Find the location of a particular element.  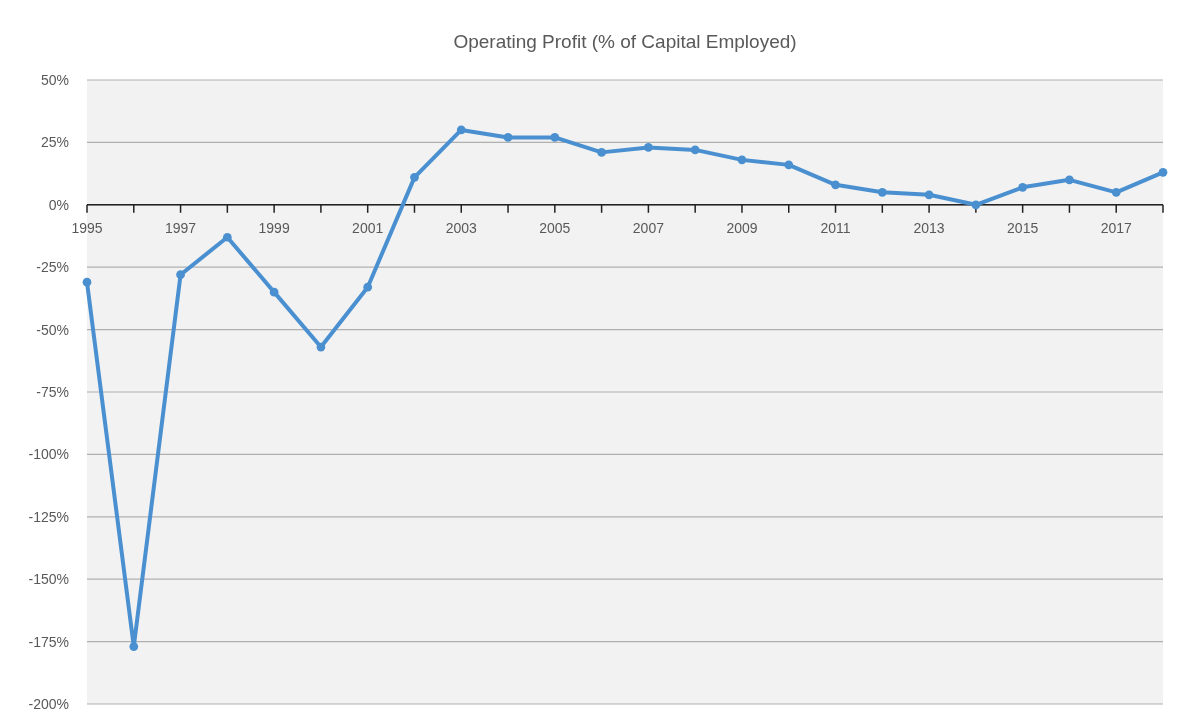

y-tick-label: -175% is located at coordinates (48, 641).